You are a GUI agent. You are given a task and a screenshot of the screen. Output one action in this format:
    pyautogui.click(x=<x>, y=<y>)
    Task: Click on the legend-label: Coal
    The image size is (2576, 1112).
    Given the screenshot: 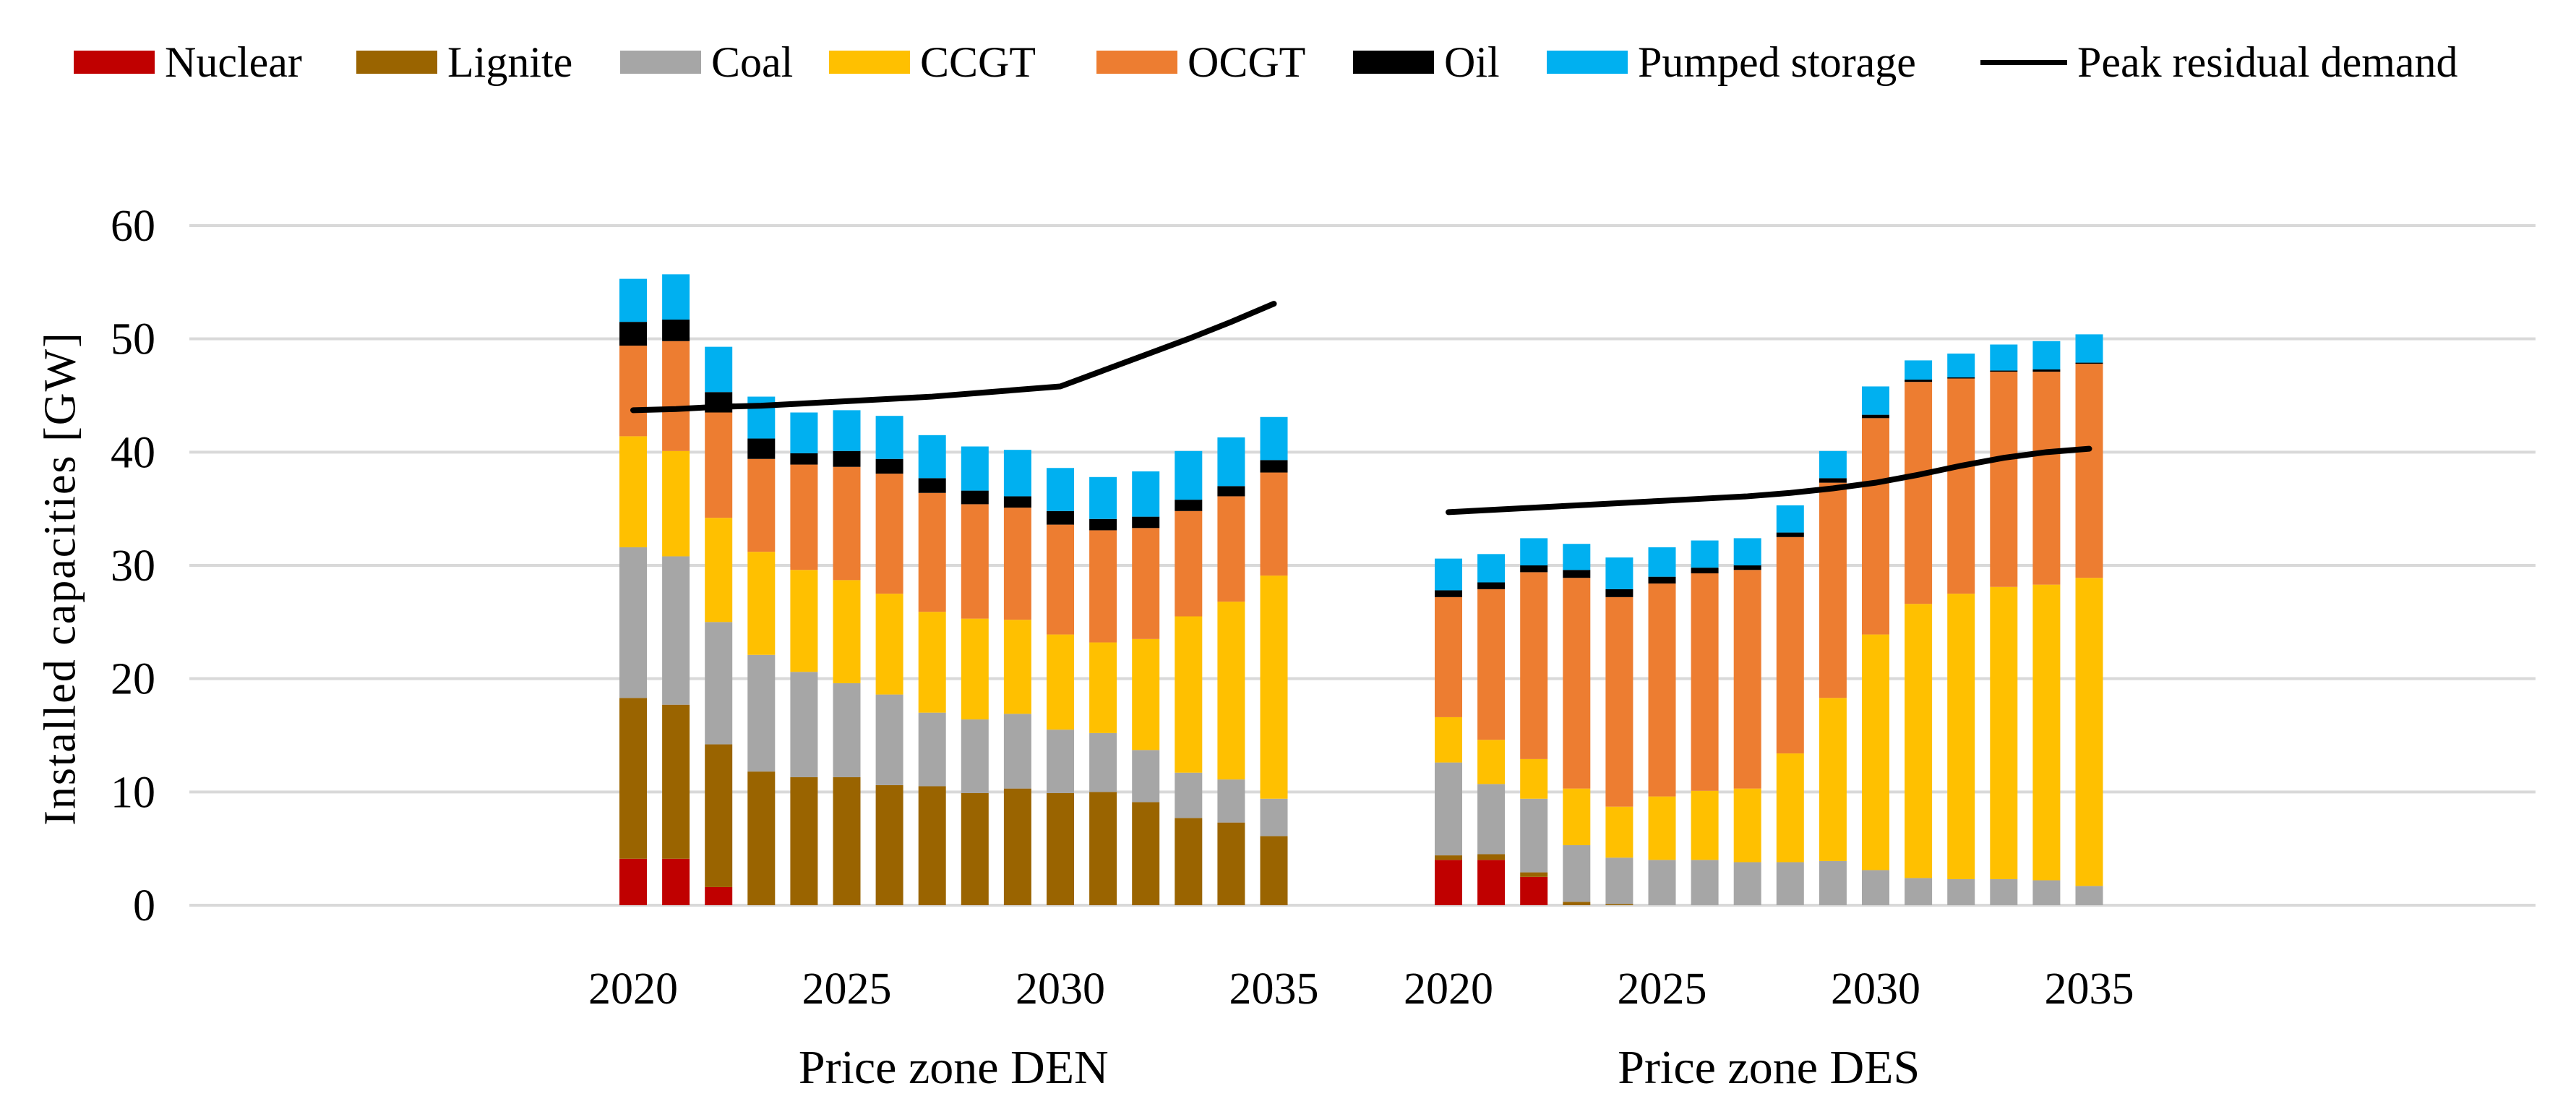 What is the action you would take?
    pyautogui.click(x=753, y=62)
    